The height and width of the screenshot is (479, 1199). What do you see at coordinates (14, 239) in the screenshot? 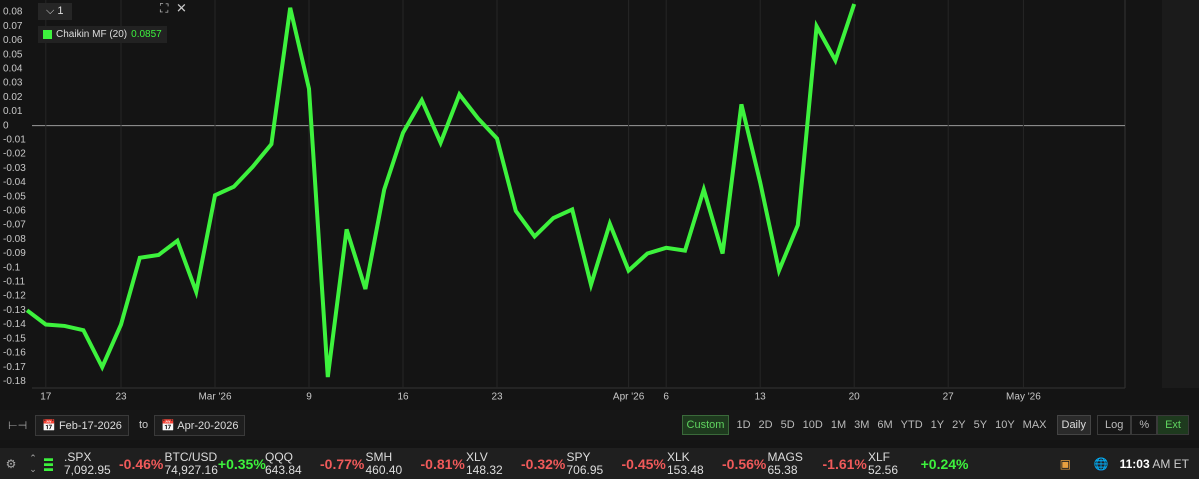
I see `y-tick-label: -0.08` at bounding box center [14, 239].